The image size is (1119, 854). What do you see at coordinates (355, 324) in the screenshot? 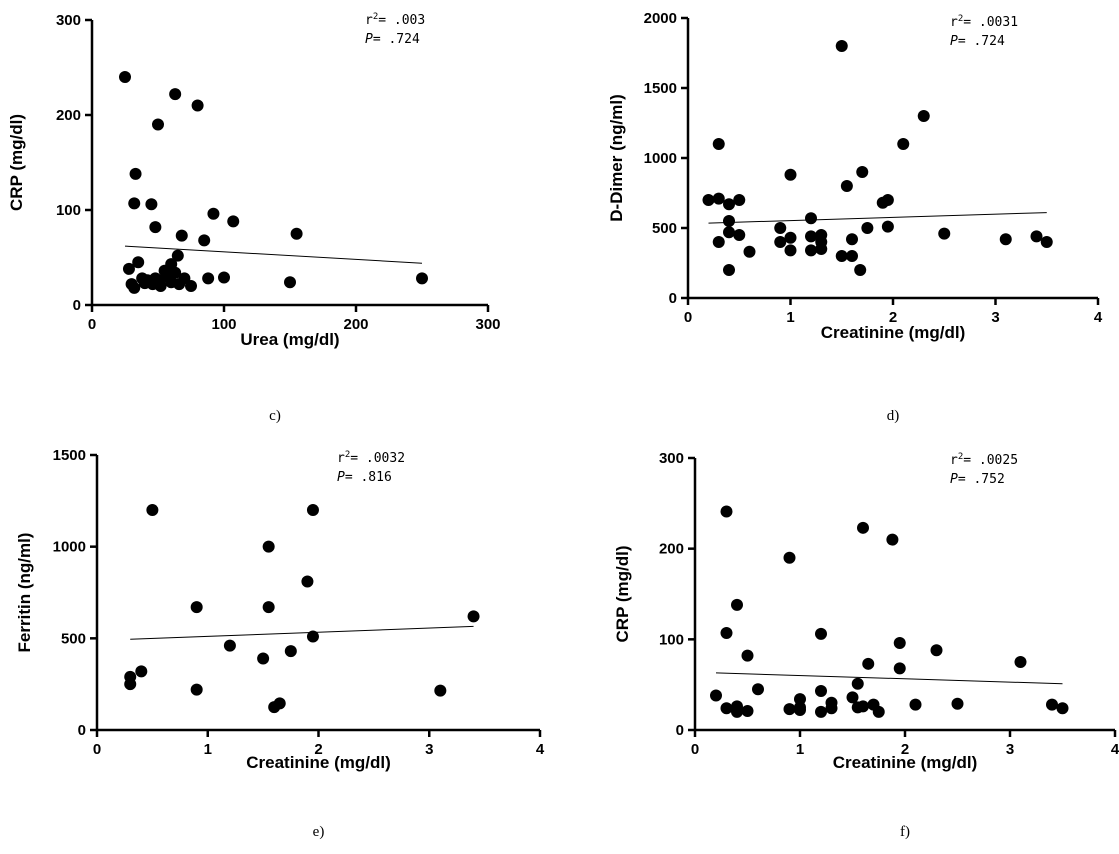
I see `x-tick-label: 200` at bounding box center [355, 324].